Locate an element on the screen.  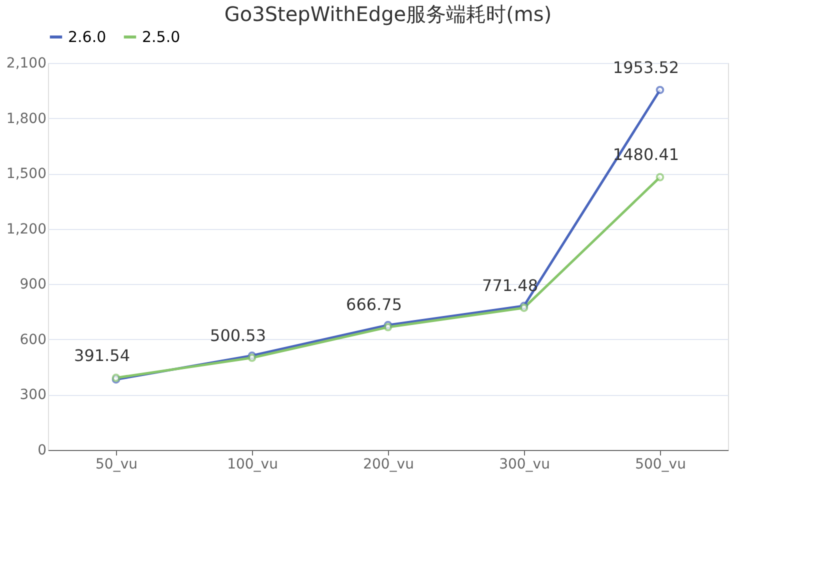
data-label: 500.53 is located at coordinates (238, 335).